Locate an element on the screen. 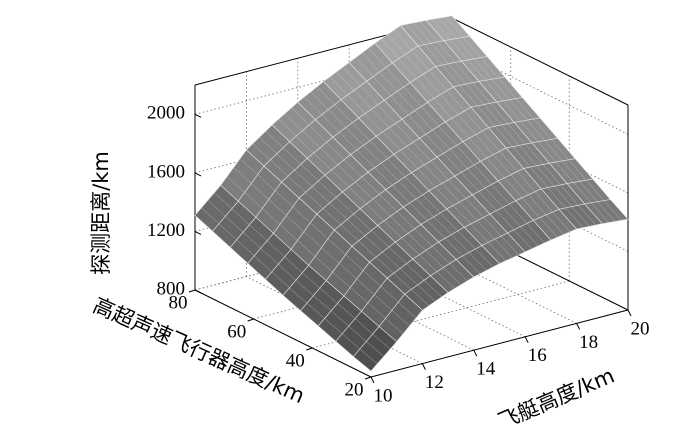 Image resolution: width=700 pixels, height=429 pixels. z-tick-label: 1200 is located at coordinates (166, 230).